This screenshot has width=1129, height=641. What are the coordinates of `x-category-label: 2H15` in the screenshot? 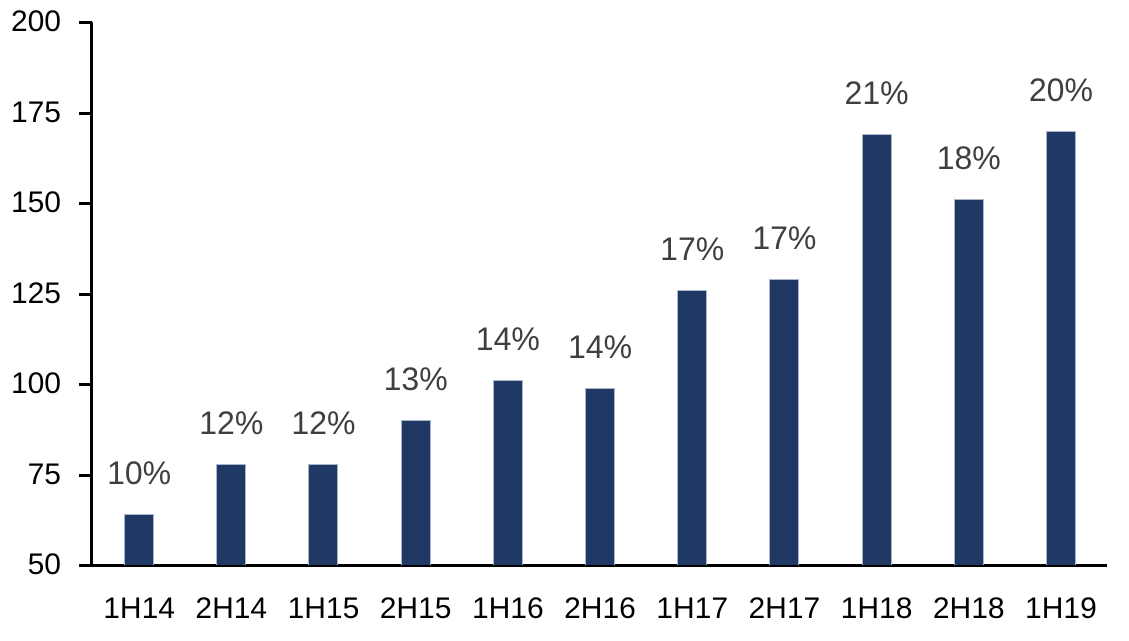 It's located at (415, 608).